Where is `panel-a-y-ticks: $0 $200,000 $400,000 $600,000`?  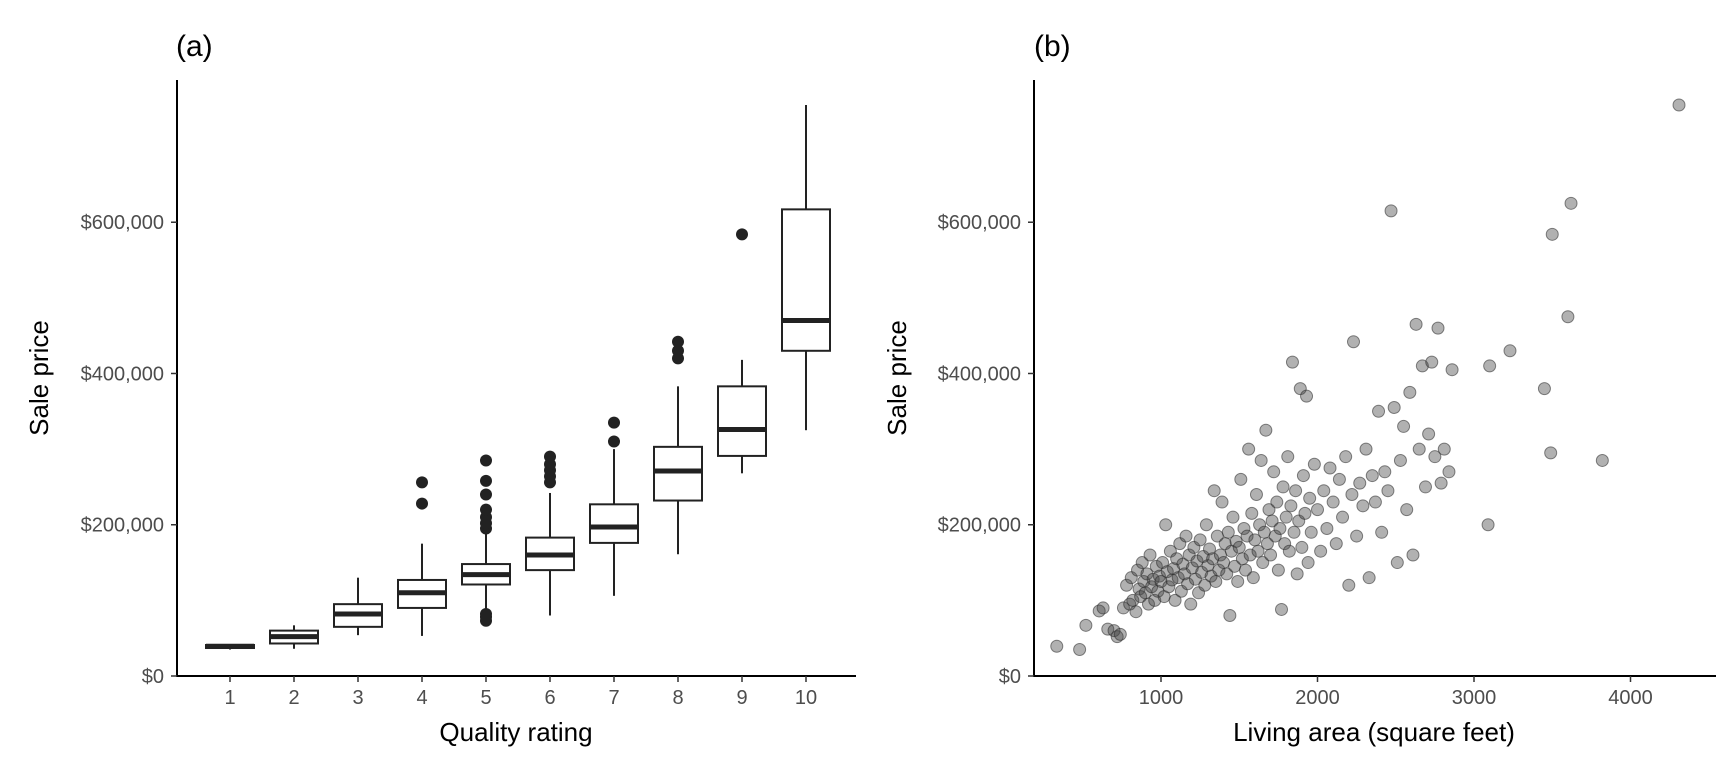
panel-a-y-ticks: $0 $200,000 $400,000 $600,000 is located at coordinates (129, 450).